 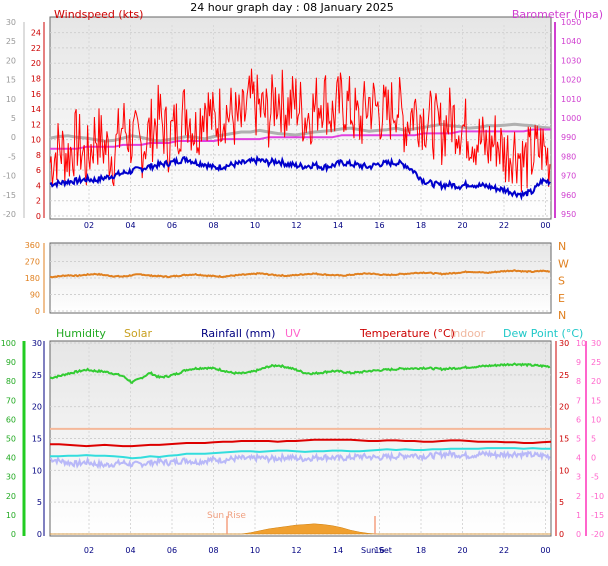 What do you see at coordinates (292, 7) in the screenshot?
I see `chart-title: 24 hour graph day : 08 January 2025` at bounding box center [292, 7].